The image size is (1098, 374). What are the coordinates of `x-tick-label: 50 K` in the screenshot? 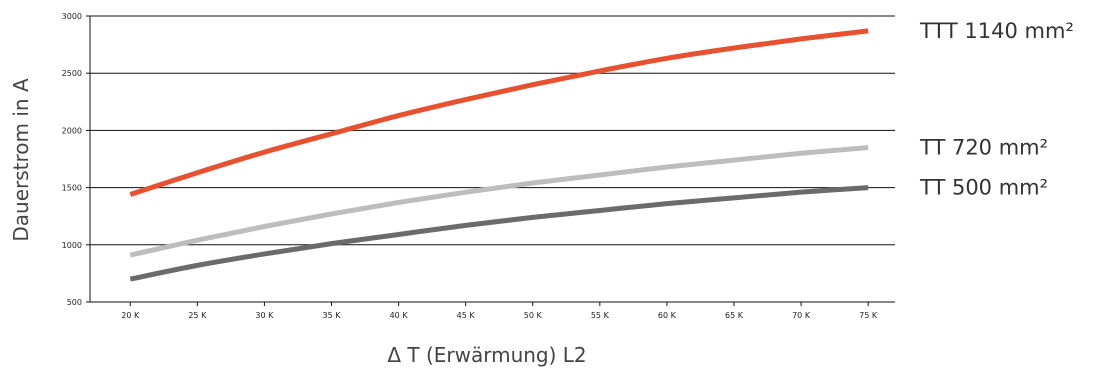 It's located at (533, 315).